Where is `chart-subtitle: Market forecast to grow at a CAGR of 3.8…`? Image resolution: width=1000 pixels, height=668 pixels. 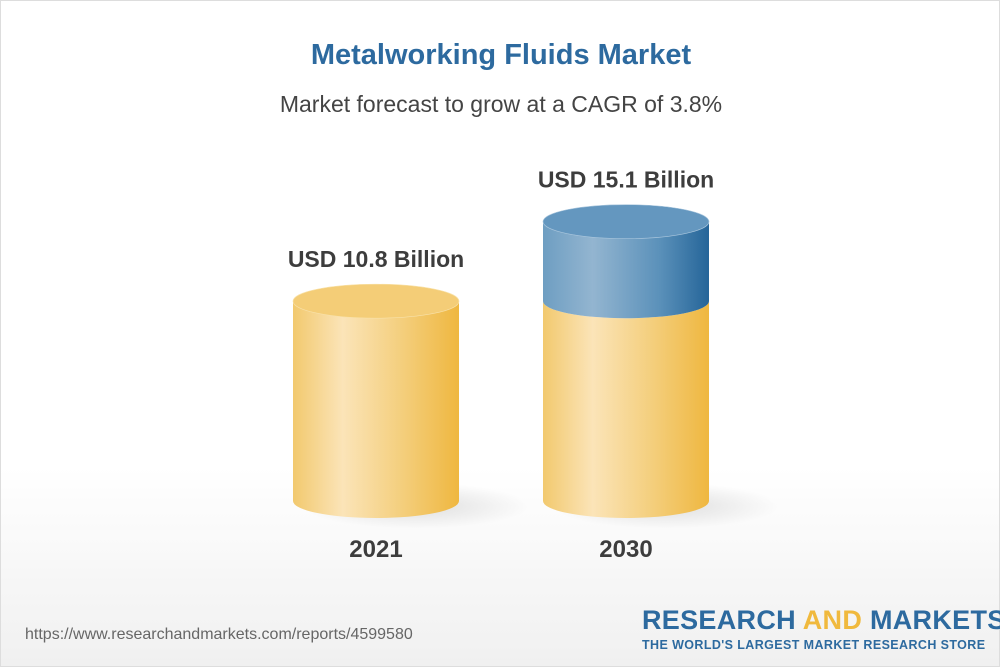 chart-subtitle: Market forecast to grow at a CAGR of 3.8… is located at coordinates (501, 104).